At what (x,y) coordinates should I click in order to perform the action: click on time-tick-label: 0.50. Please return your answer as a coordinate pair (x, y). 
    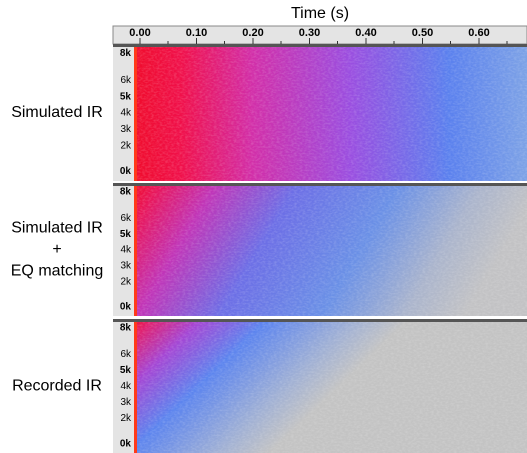
    Looking at the image, I should click on (422, 33).